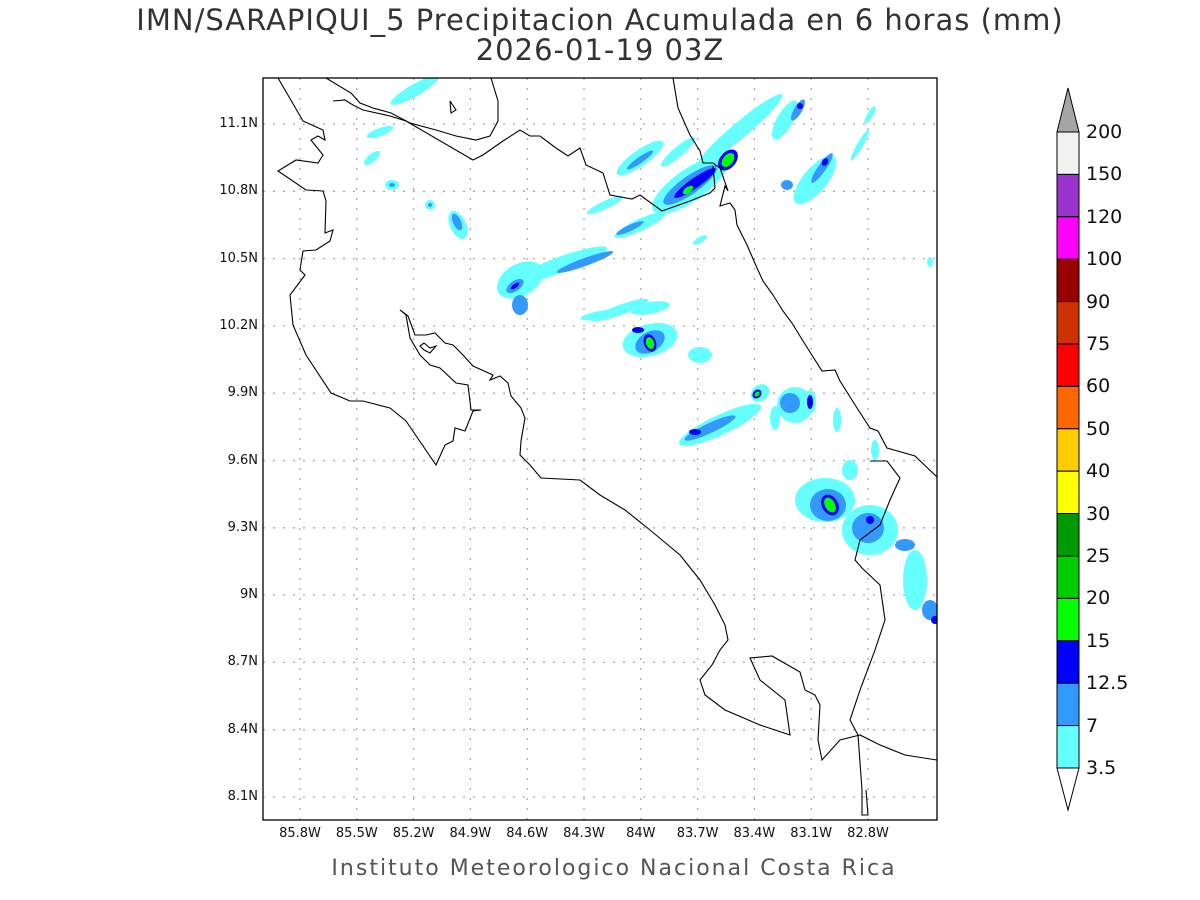  What do you see at coordinates (1098, 344) in the screenshot?
I see `colorbar-label: 75` at bounding box center [1098, 344].